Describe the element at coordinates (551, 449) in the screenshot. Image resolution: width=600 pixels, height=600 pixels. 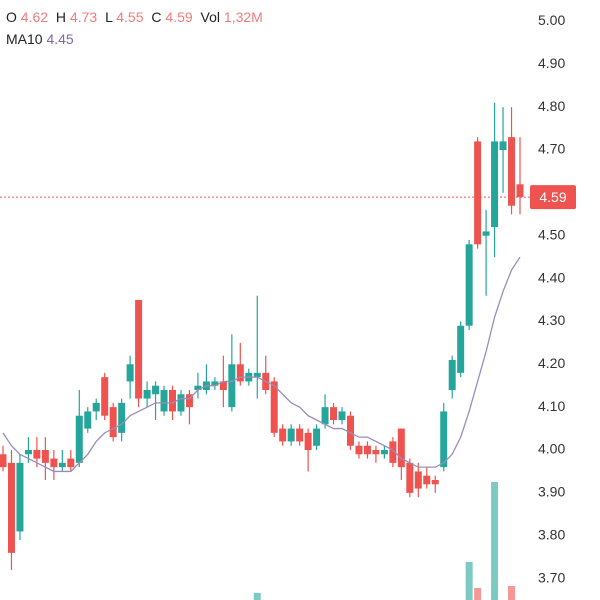
I see `y-tick-label: 4.00` at that location.